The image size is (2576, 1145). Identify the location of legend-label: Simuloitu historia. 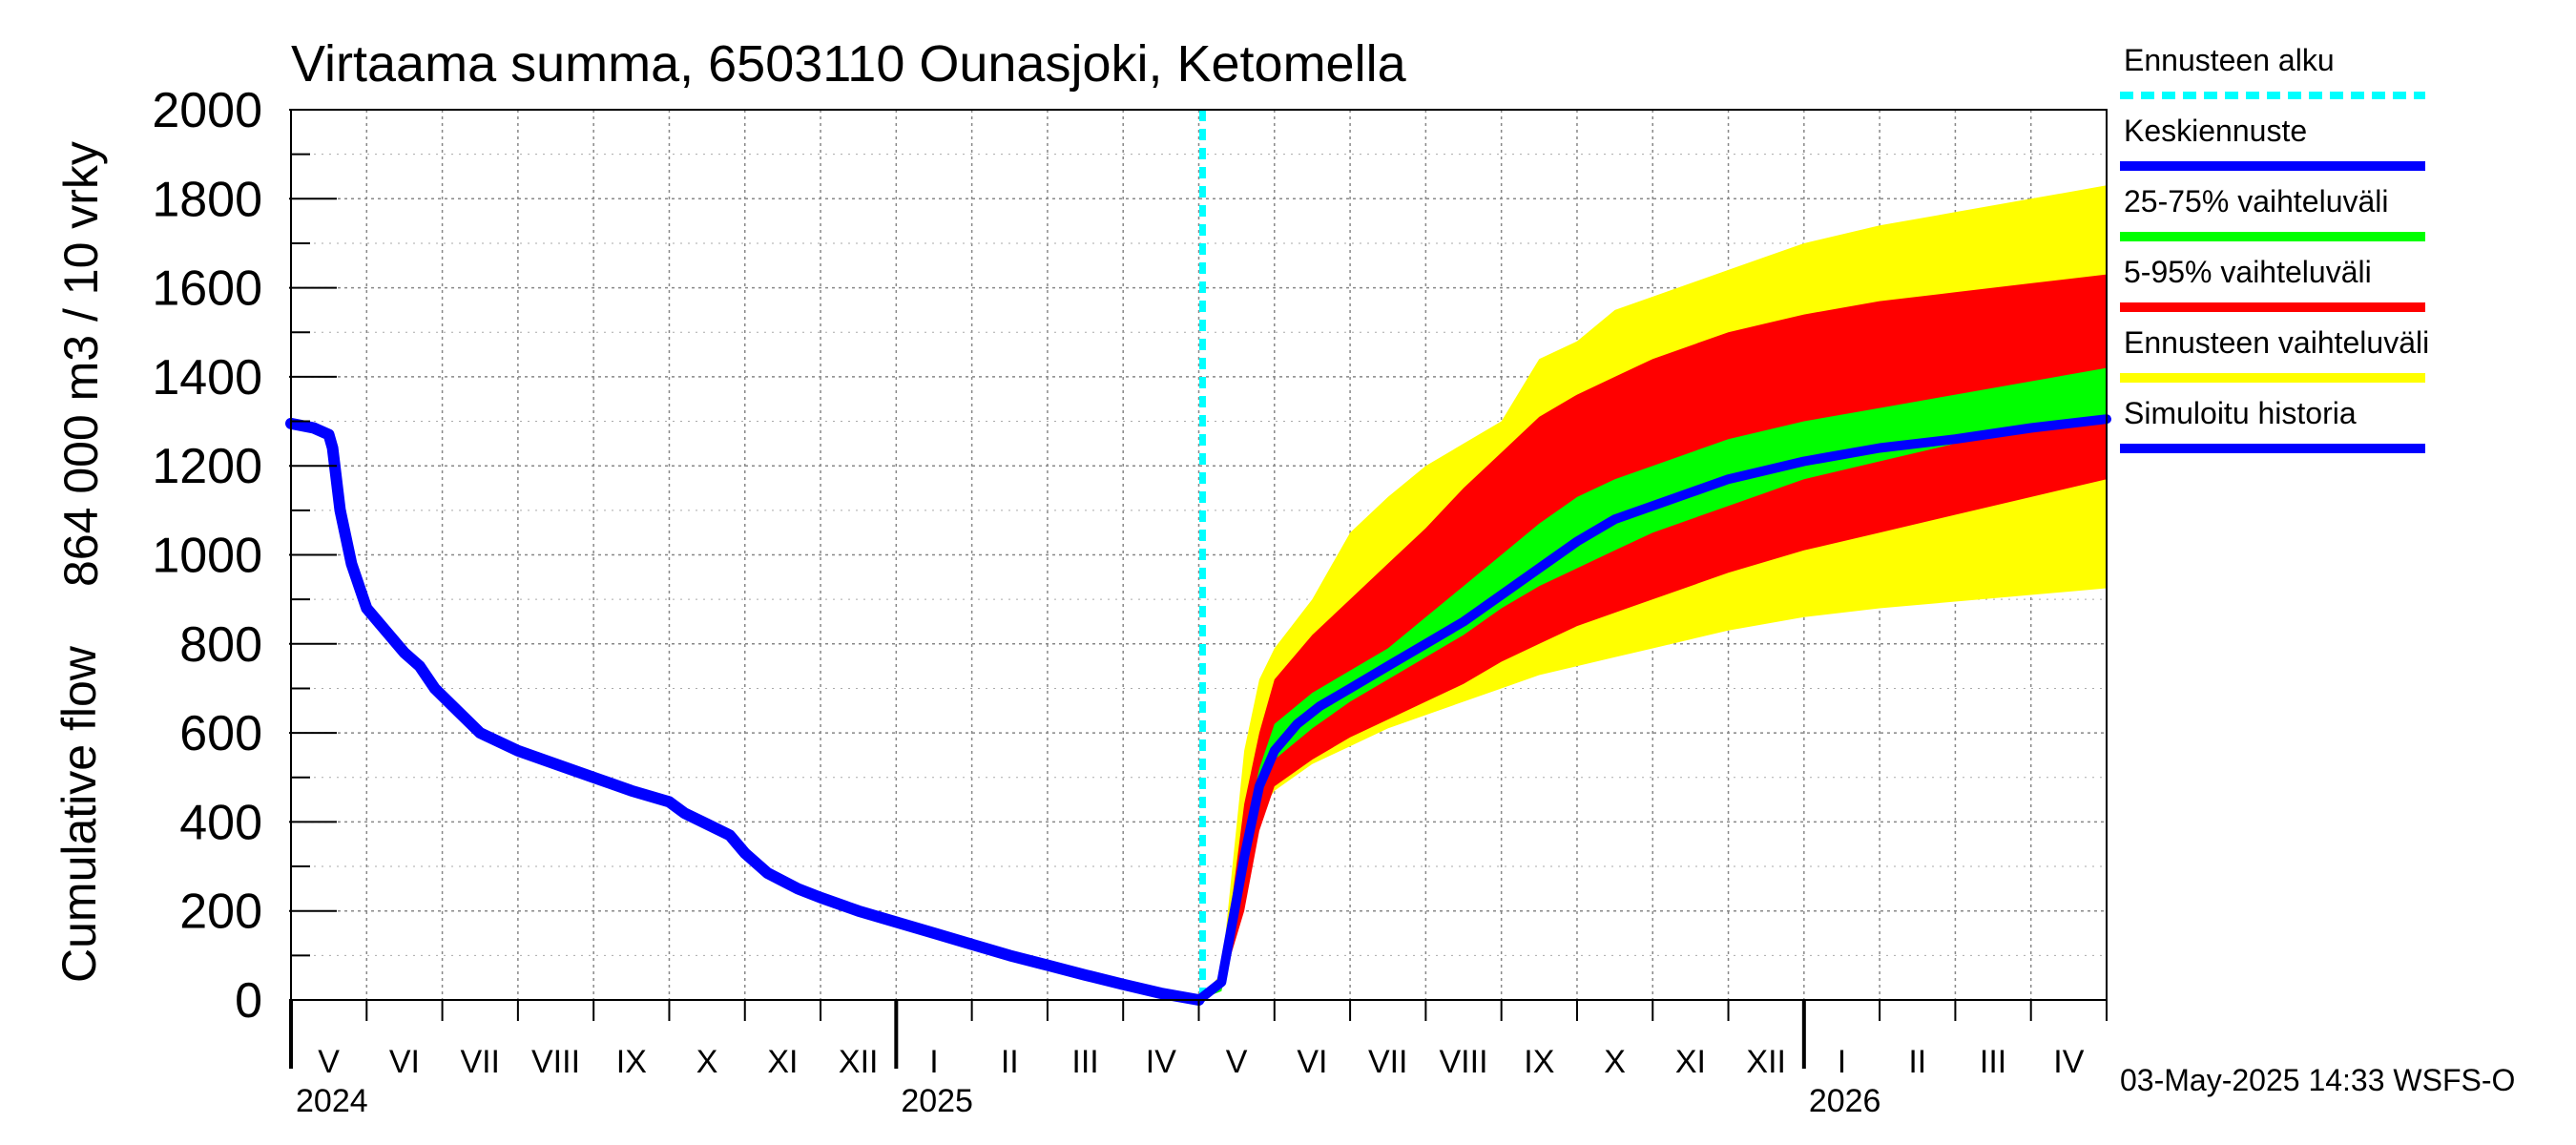
(2240, 413).